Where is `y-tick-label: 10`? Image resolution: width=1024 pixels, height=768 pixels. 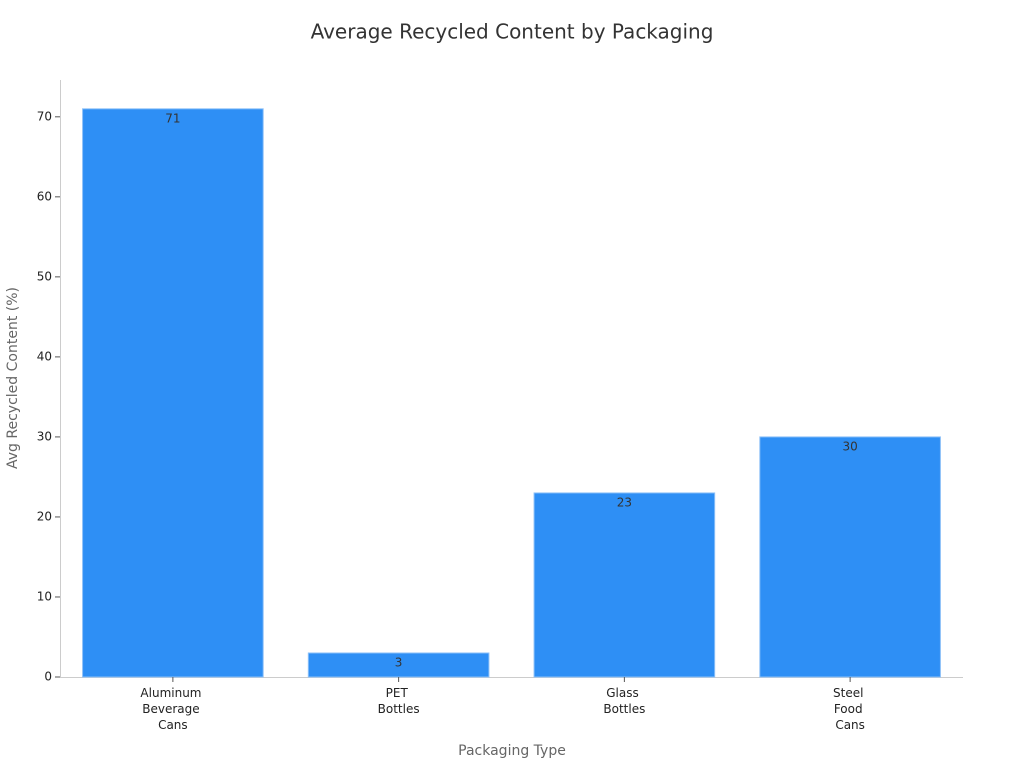
y-tick-label: 10 is located at coordinates (44, 596).